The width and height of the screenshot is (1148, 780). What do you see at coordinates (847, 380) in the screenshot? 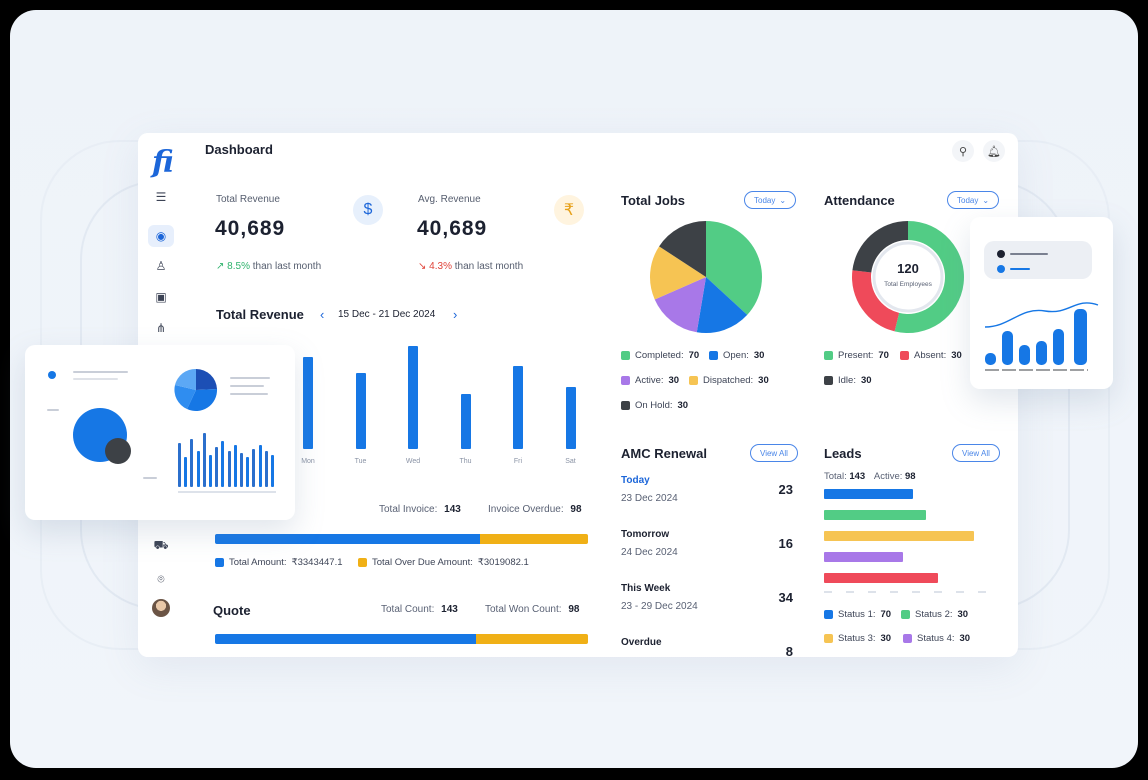
I see `legend-label: Idle:` at bounding box center [847, 380].